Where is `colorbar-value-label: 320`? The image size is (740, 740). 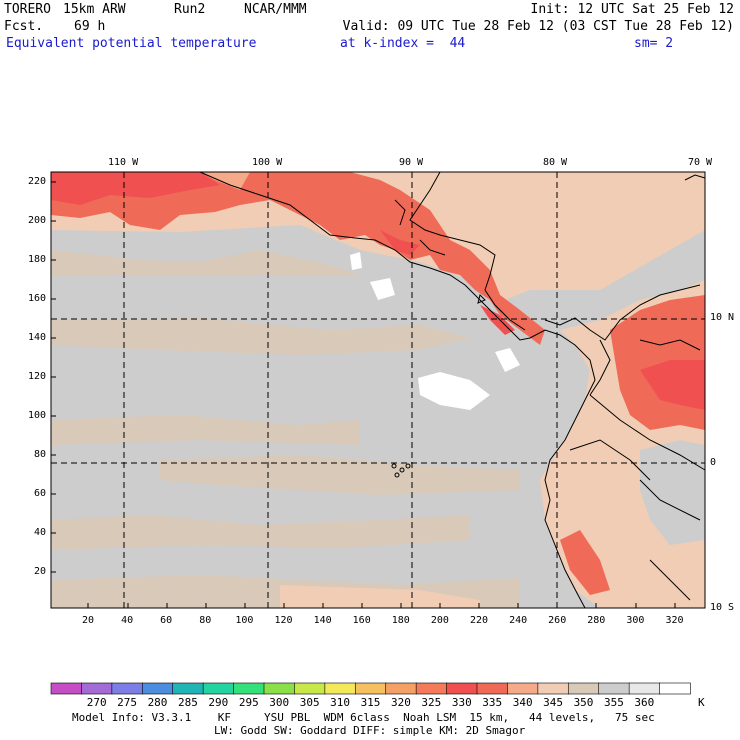 colorbar-value-label: 320 is located at coordinates (400, 702).